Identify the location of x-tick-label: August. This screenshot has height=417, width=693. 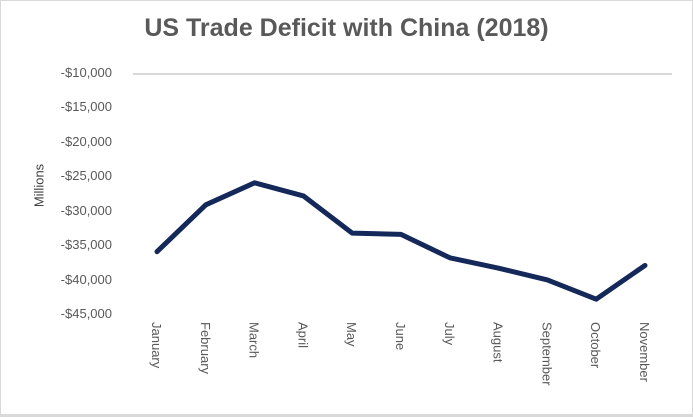
(498, 342).